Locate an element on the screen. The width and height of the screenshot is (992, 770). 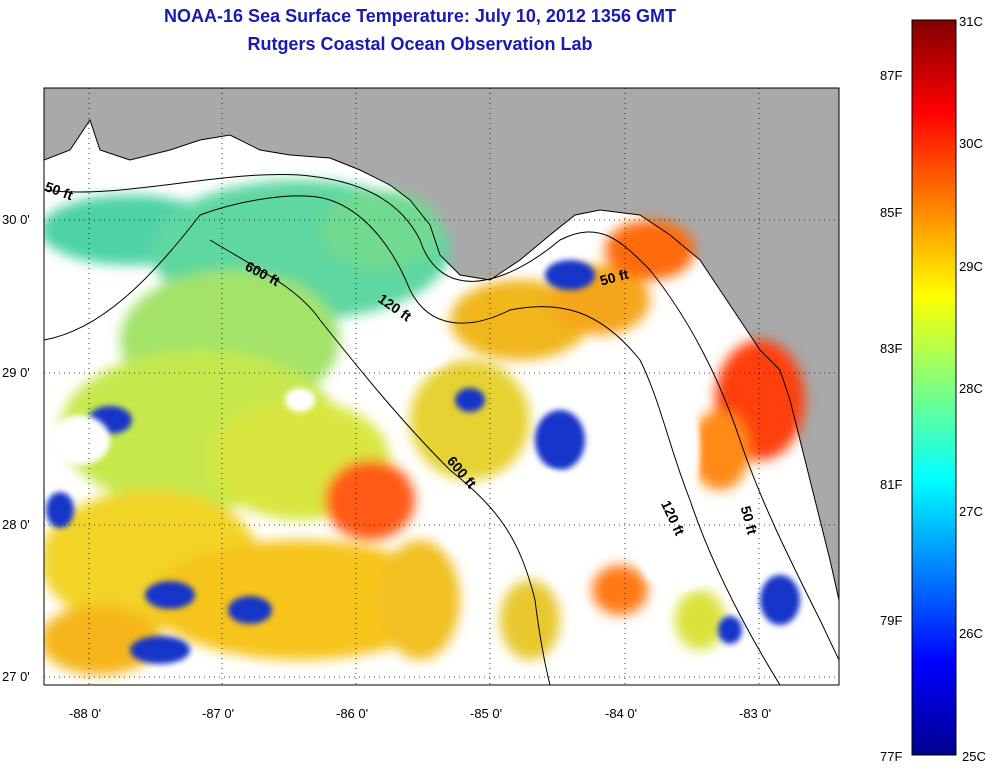
colorbar-fahrenheit-label: 85F is located at coordinates (891, 212).